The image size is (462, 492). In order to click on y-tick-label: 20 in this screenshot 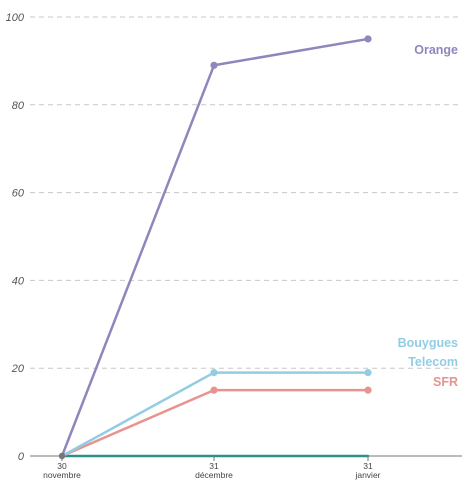, I will do `click(18, 369)`.